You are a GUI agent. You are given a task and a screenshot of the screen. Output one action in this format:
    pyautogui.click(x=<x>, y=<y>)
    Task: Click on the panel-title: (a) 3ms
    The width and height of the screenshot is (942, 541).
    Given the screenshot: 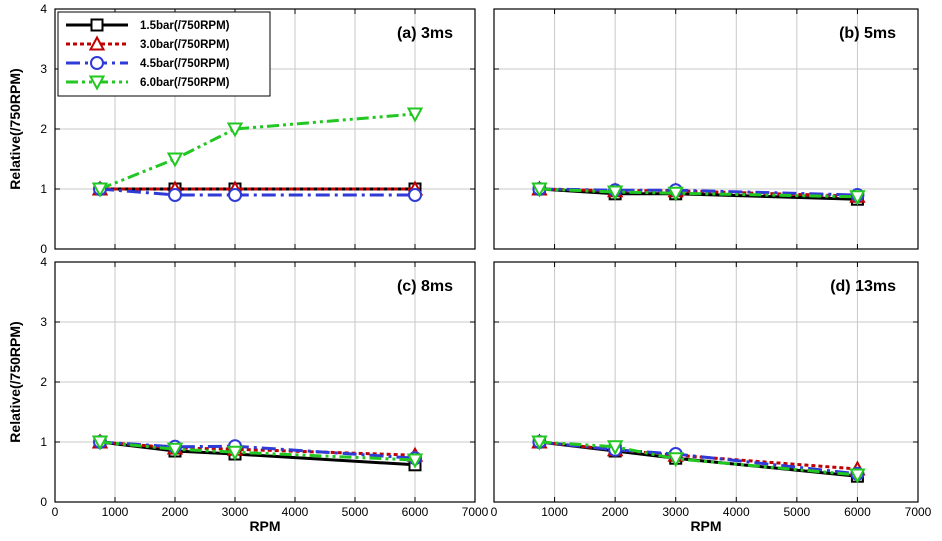 What is the action you would take?
    pyautogui.click(x=425, y=33)
    